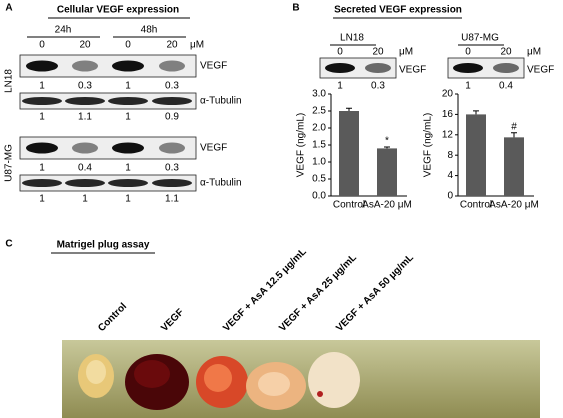  What do you see at coordinates (112, 317) in the screenshot?
I see `condition: Control` at bounding box center [112, 317].